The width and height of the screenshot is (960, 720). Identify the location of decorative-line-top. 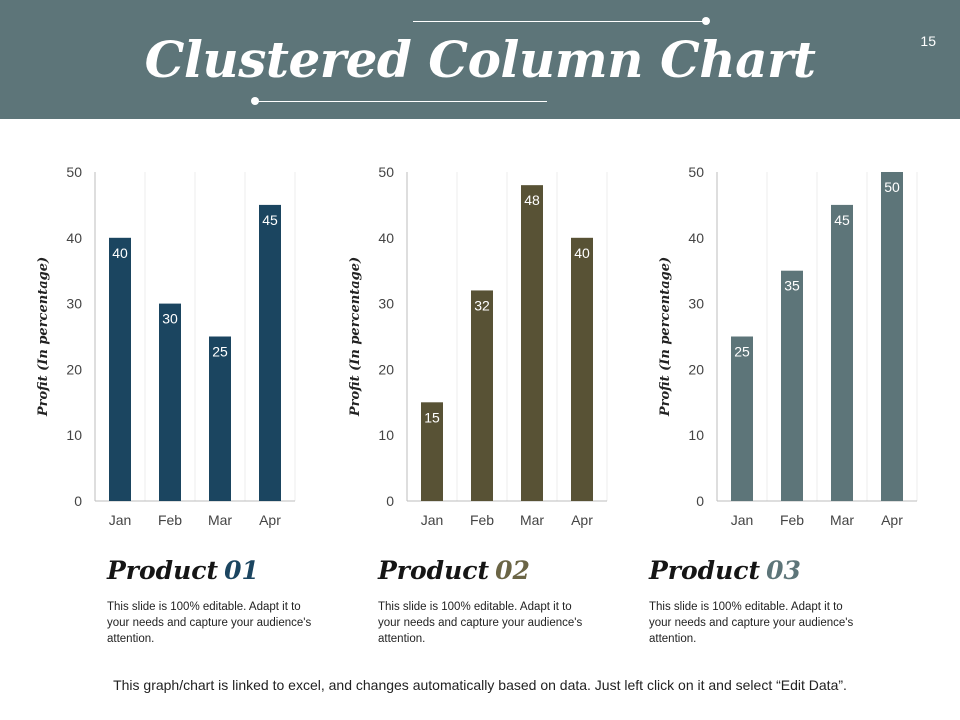
(559, 21).